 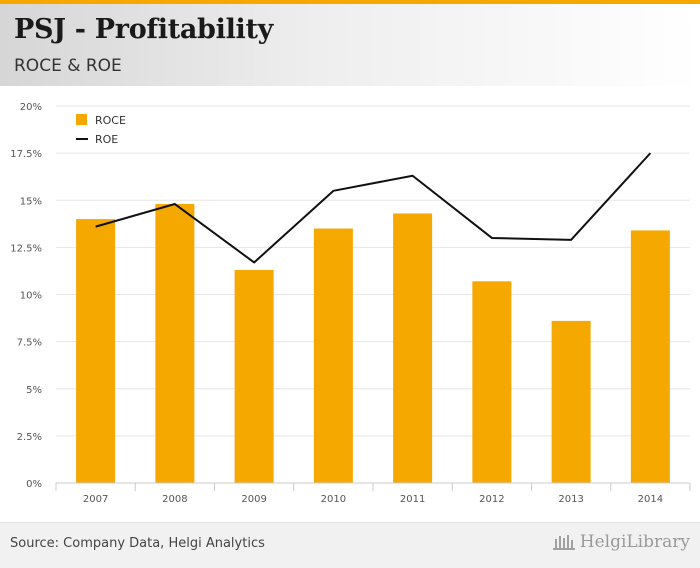 What do you see at coordinates (26, 248) in the screenshot?
I see `y-tick-label: 12.5%` at bounding box center [26, 248].